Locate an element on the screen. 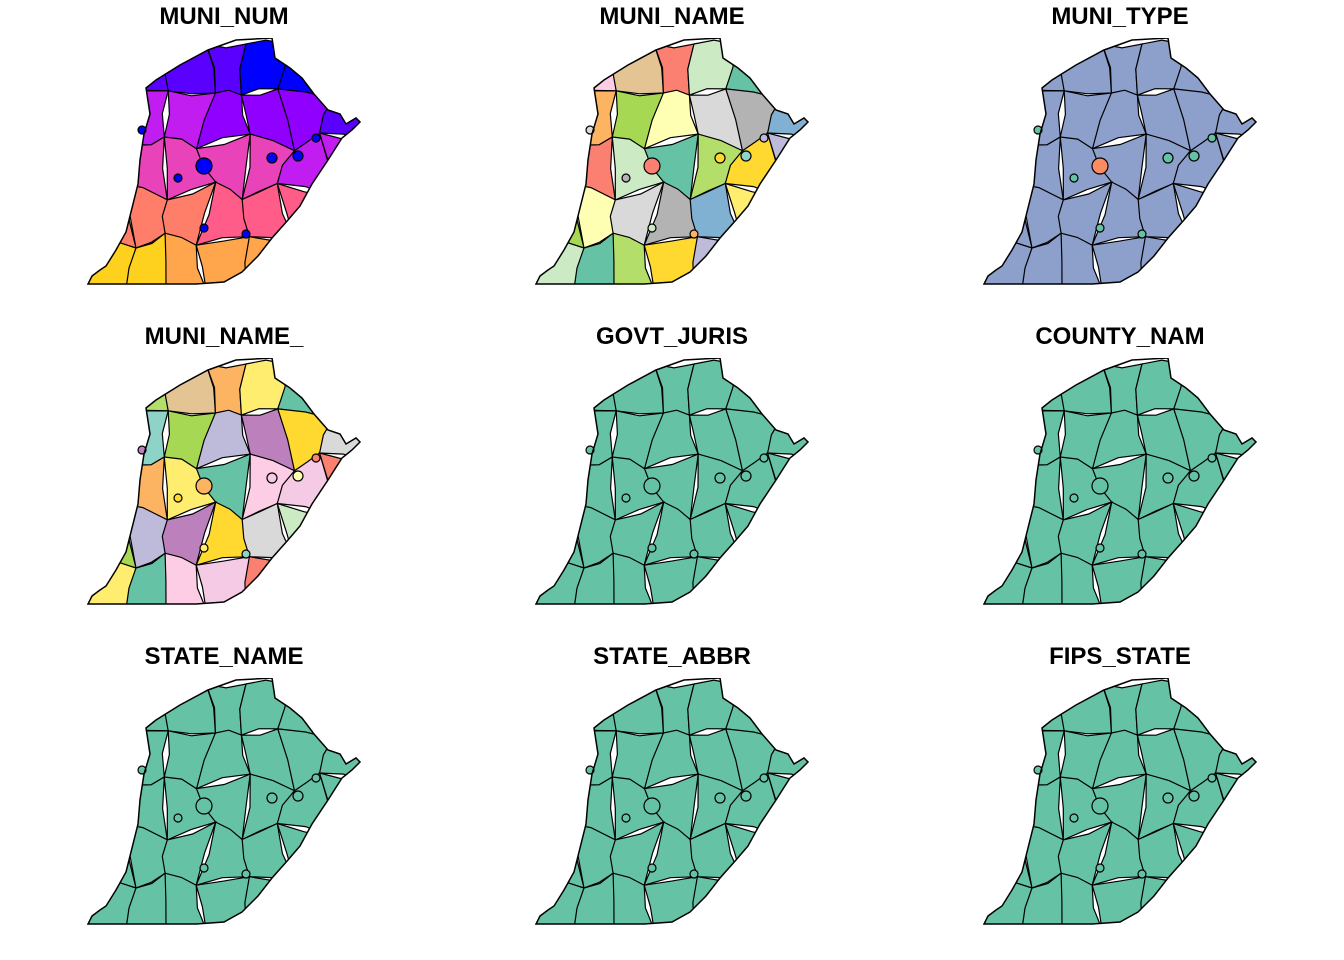 The image size is (1344, 960). panel-muni-name-alt: MUNI_NAME_ is located at coordinates (224, 480).